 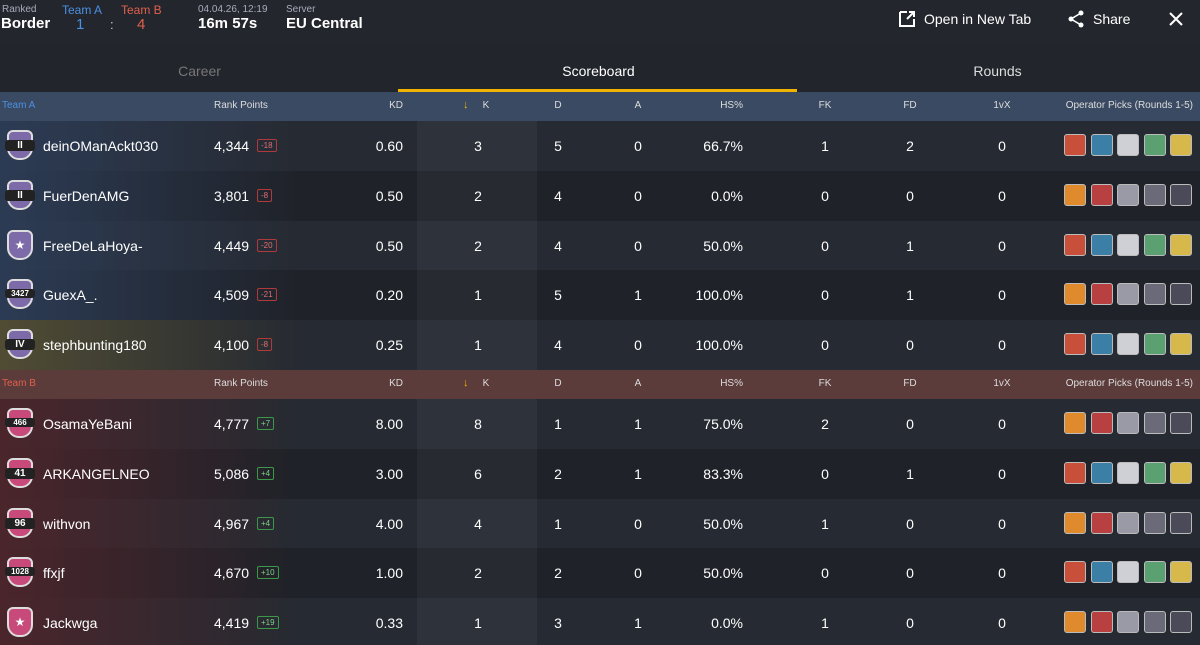 I want to click on player-name: FreeDeLaHoya-, so click(x=93, y=245).